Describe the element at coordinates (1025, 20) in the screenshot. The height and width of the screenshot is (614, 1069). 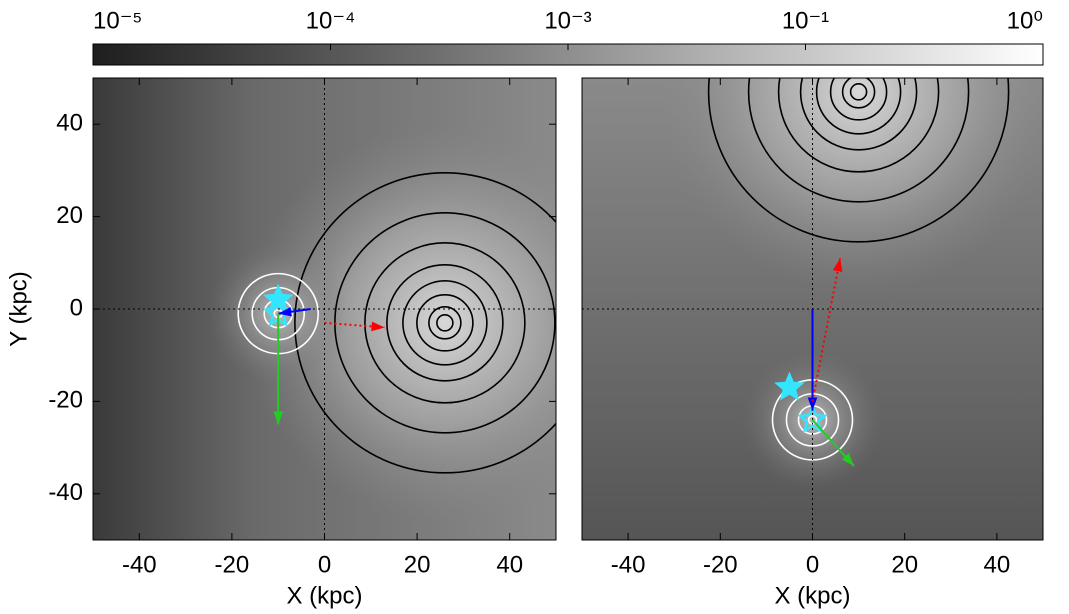
I see `colorbar-label: 10⁰` at that location.